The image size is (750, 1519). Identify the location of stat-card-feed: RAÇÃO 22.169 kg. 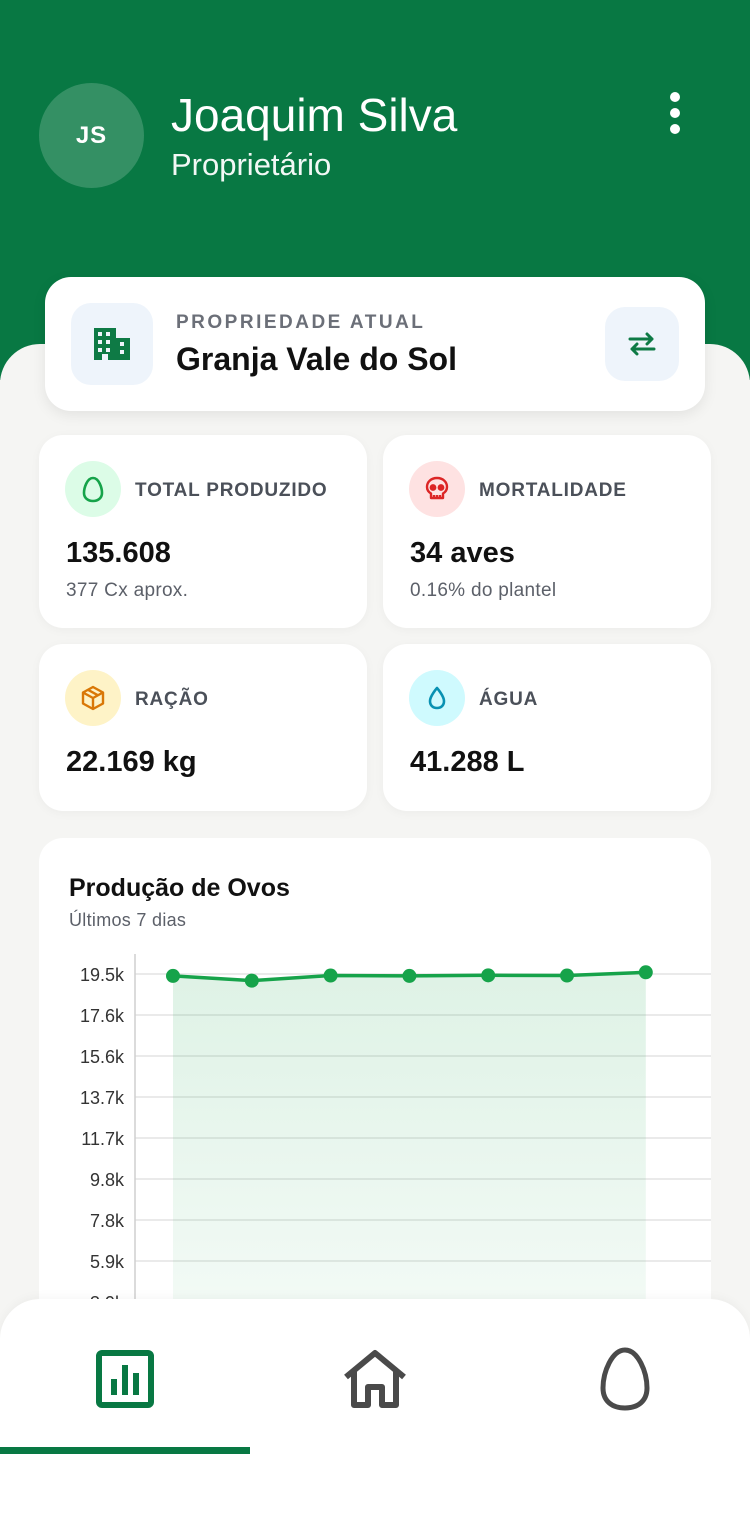
(203, 727).